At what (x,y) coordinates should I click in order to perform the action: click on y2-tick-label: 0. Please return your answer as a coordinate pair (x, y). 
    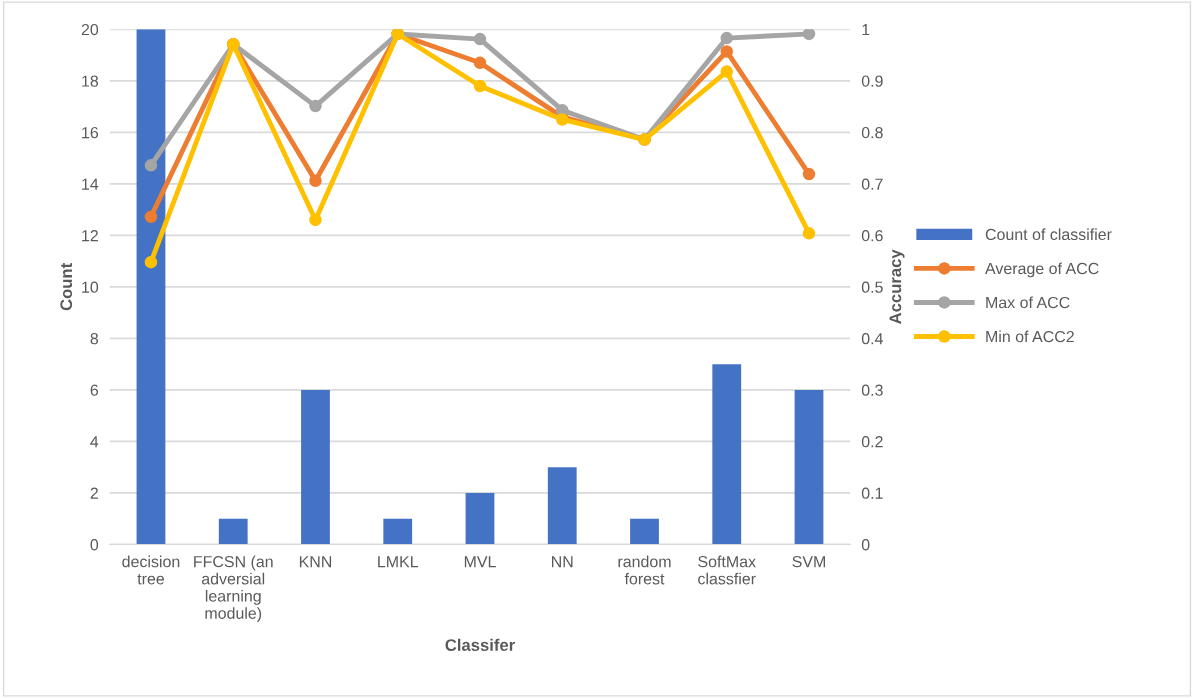
    Looking at the image, I should click on (865, 545).